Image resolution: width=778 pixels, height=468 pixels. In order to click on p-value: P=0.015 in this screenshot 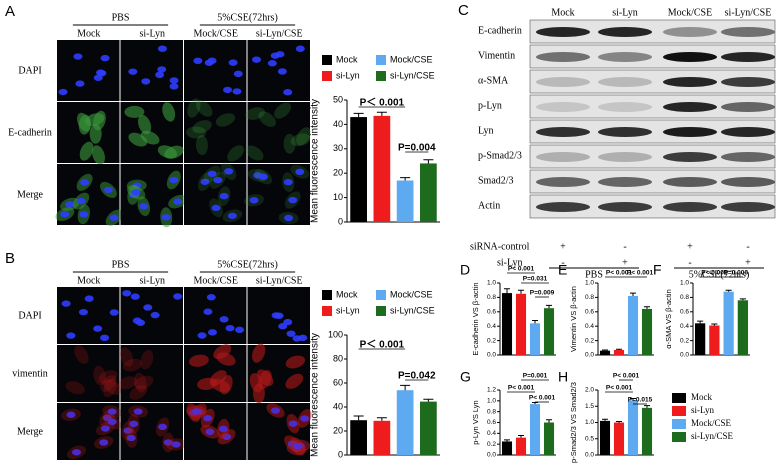, I will do `click(640, 400)`.